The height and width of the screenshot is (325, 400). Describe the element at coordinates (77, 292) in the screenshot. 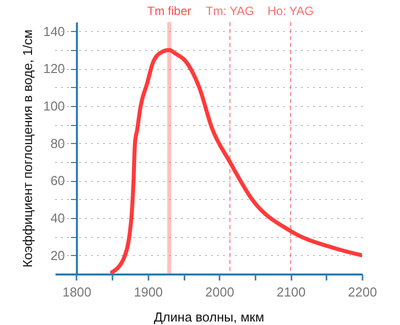

I see `x-tick-label: 1800` at that location.